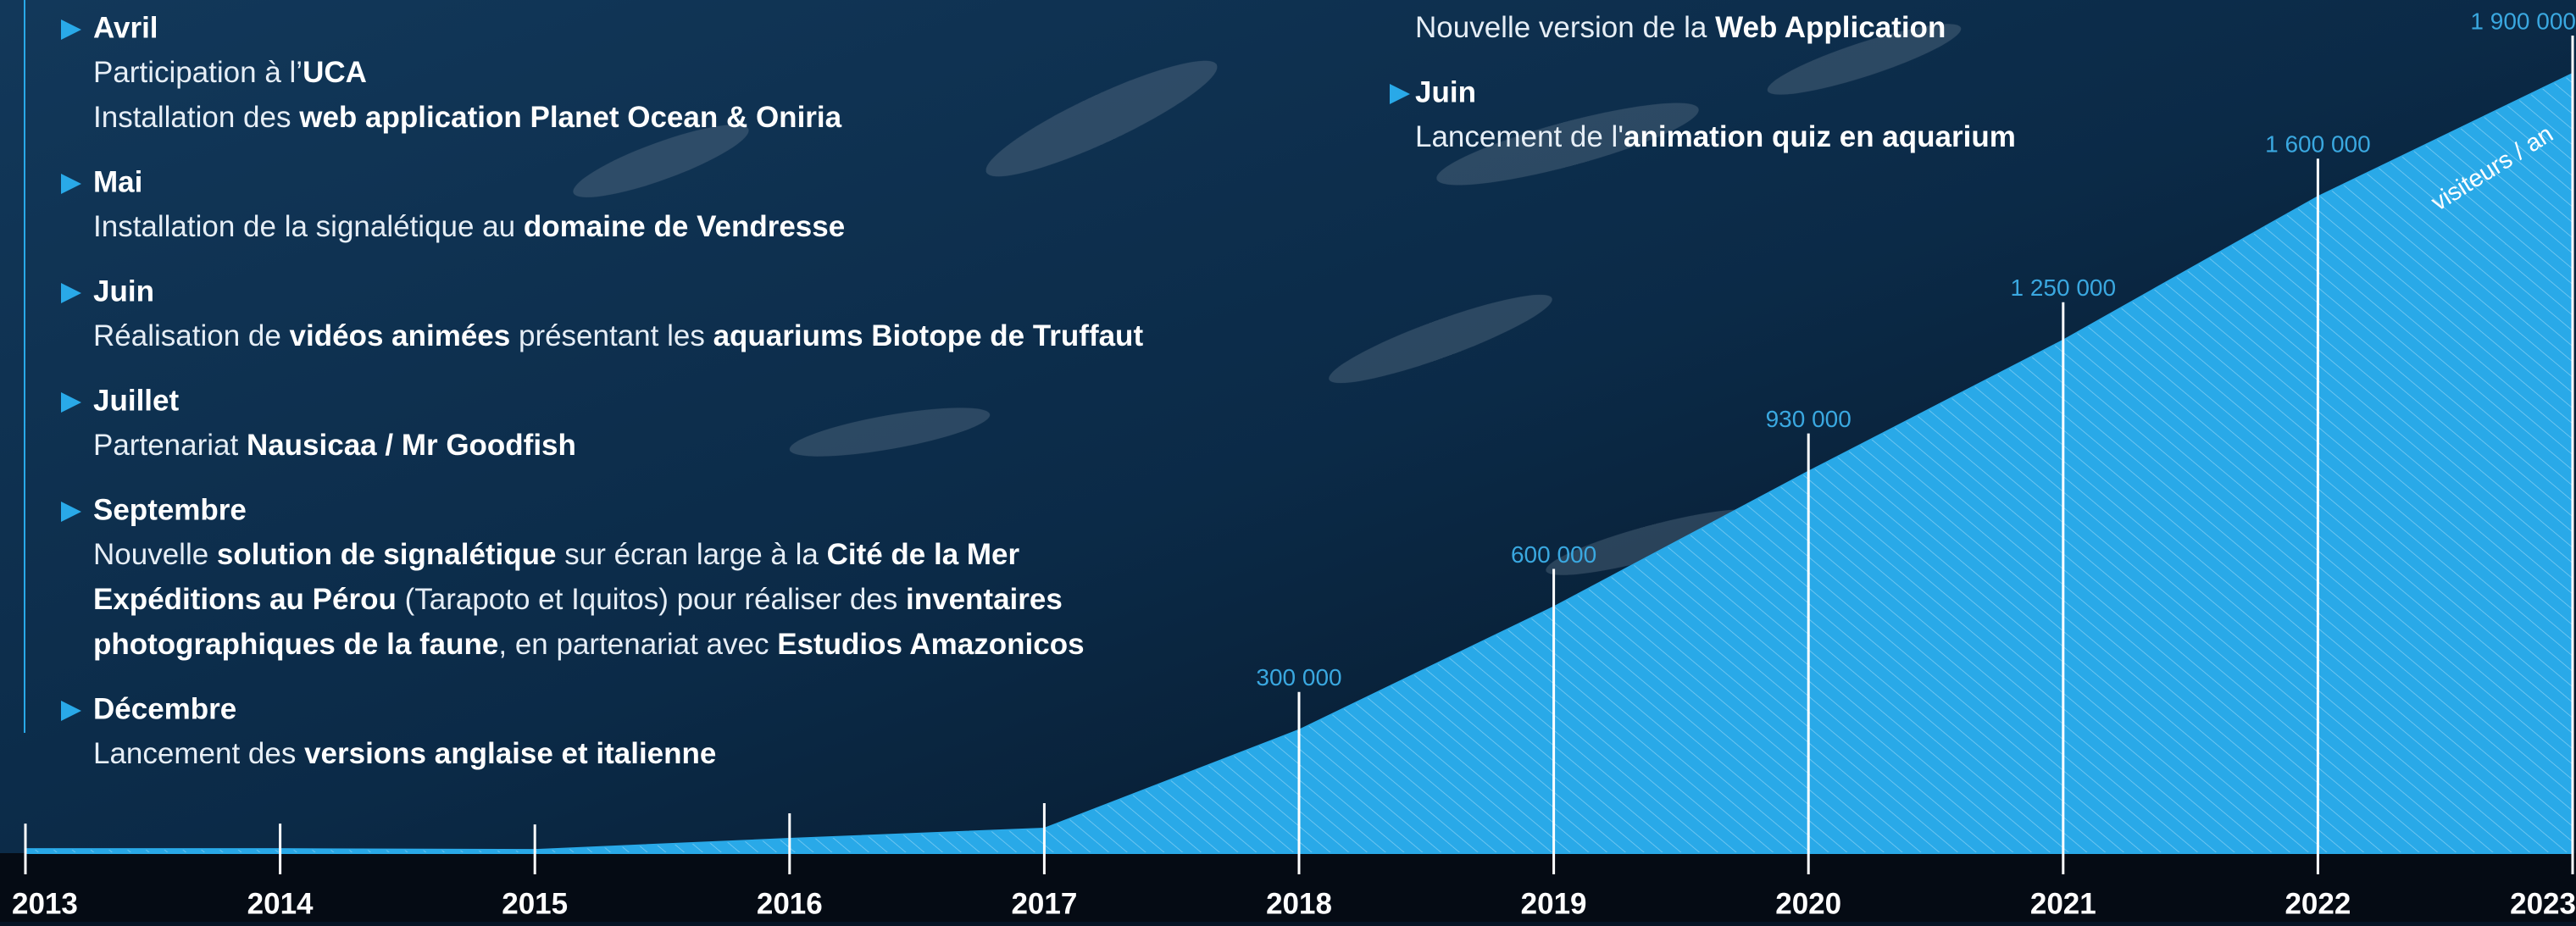 Image resolution: width=2576 pixels, height=926 pixels. I want to click on month: Décembre, so click(164, 708).